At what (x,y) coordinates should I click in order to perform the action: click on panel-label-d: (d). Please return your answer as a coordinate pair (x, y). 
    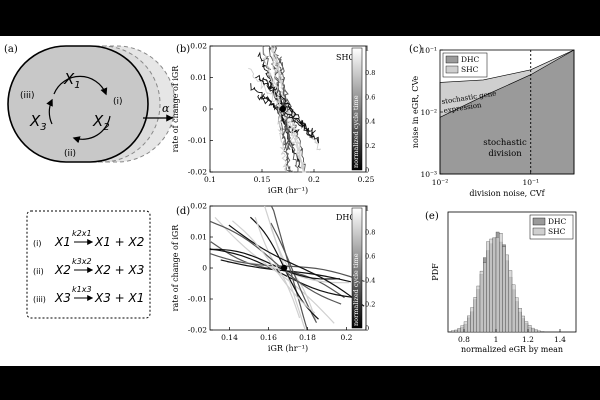
    Looking at the image, I should click on (183, 211).